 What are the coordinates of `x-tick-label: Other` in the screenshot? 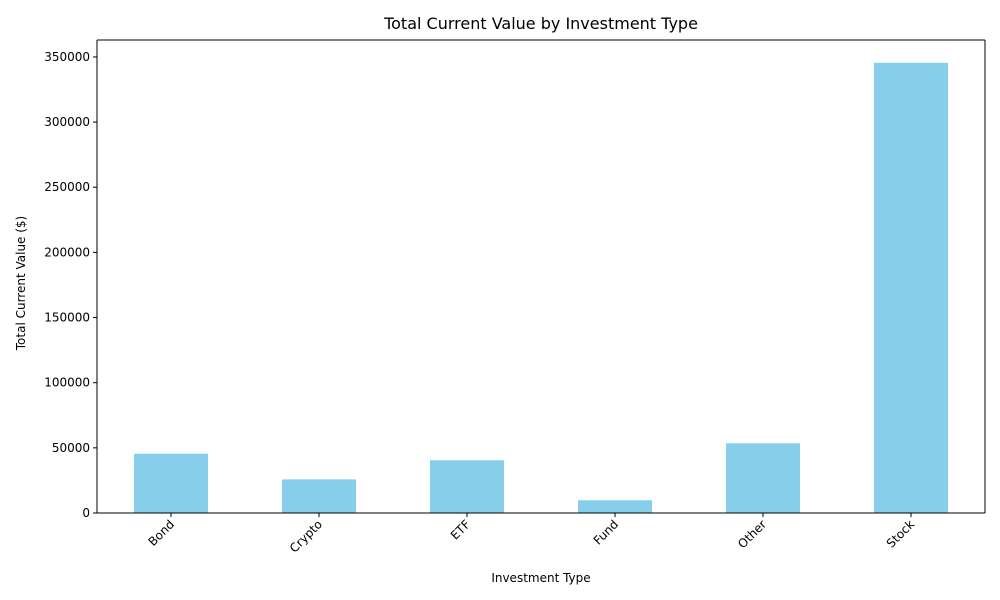 It's located at (752, 534).